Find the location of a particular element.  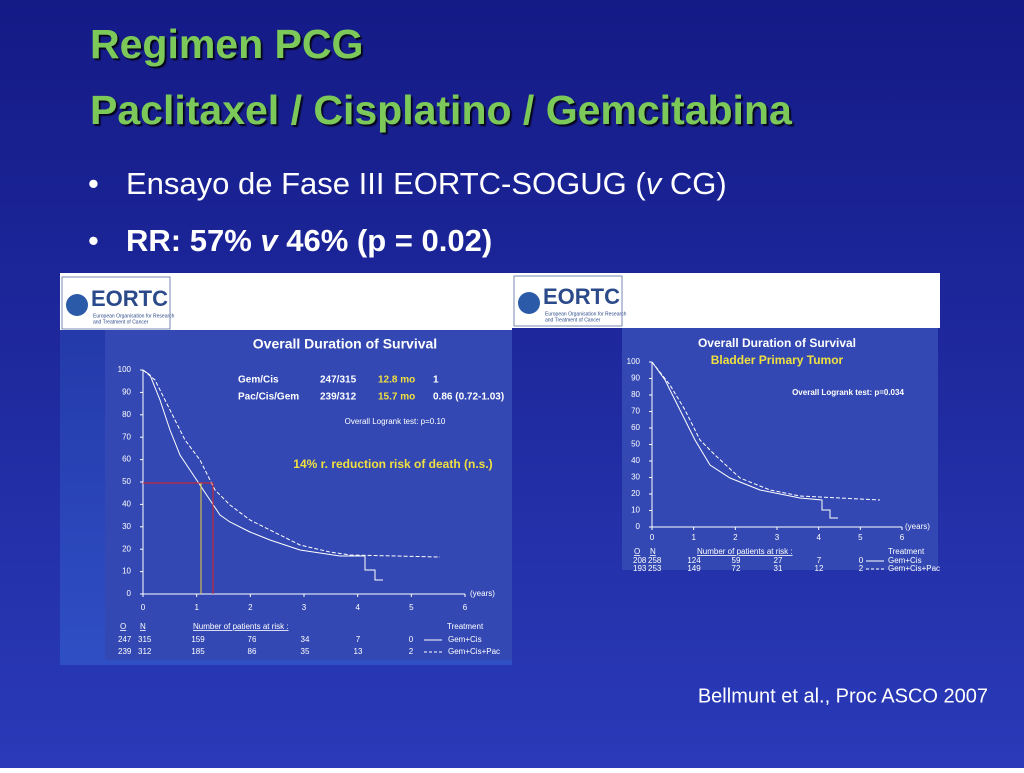

y-tick-label: 60 is located at coordinates (635, 427).